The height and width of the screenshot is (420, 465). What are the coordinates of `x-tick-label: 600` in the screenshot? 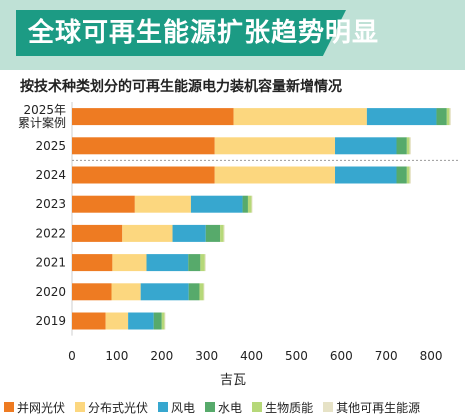 It's located at (341, 356).